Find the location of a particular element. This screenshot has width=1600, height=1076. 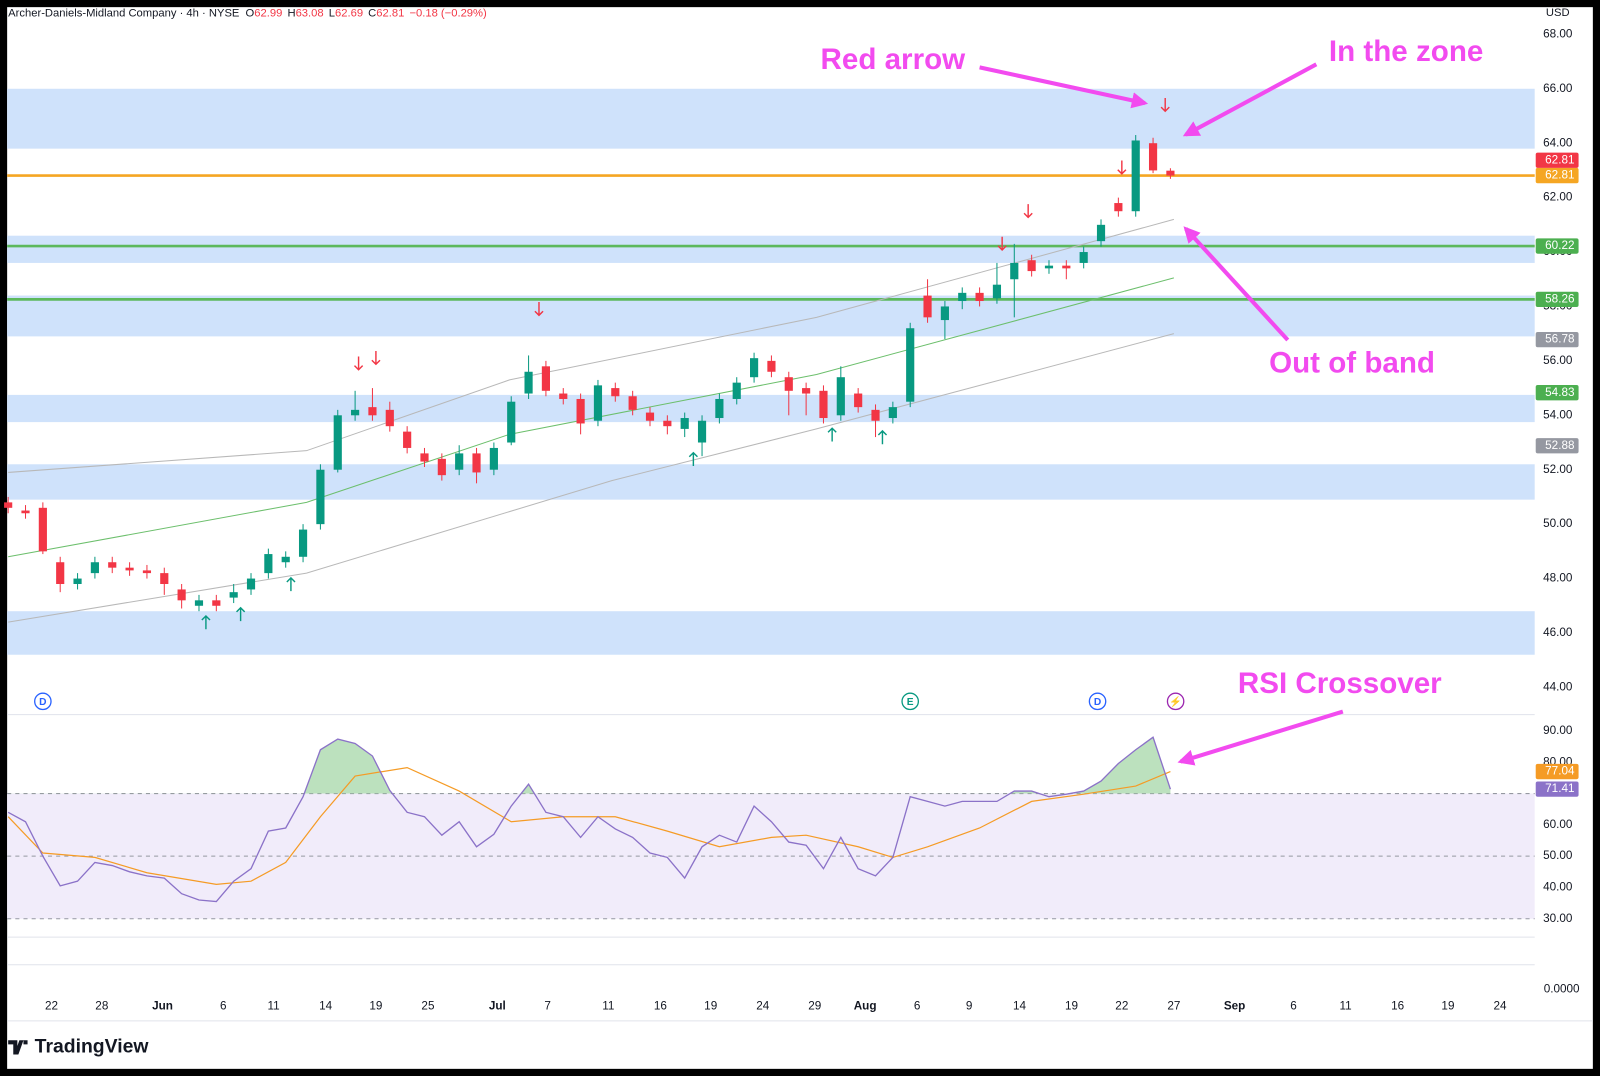

x-tick-label: Jun is located at coordinates (162, 1006).